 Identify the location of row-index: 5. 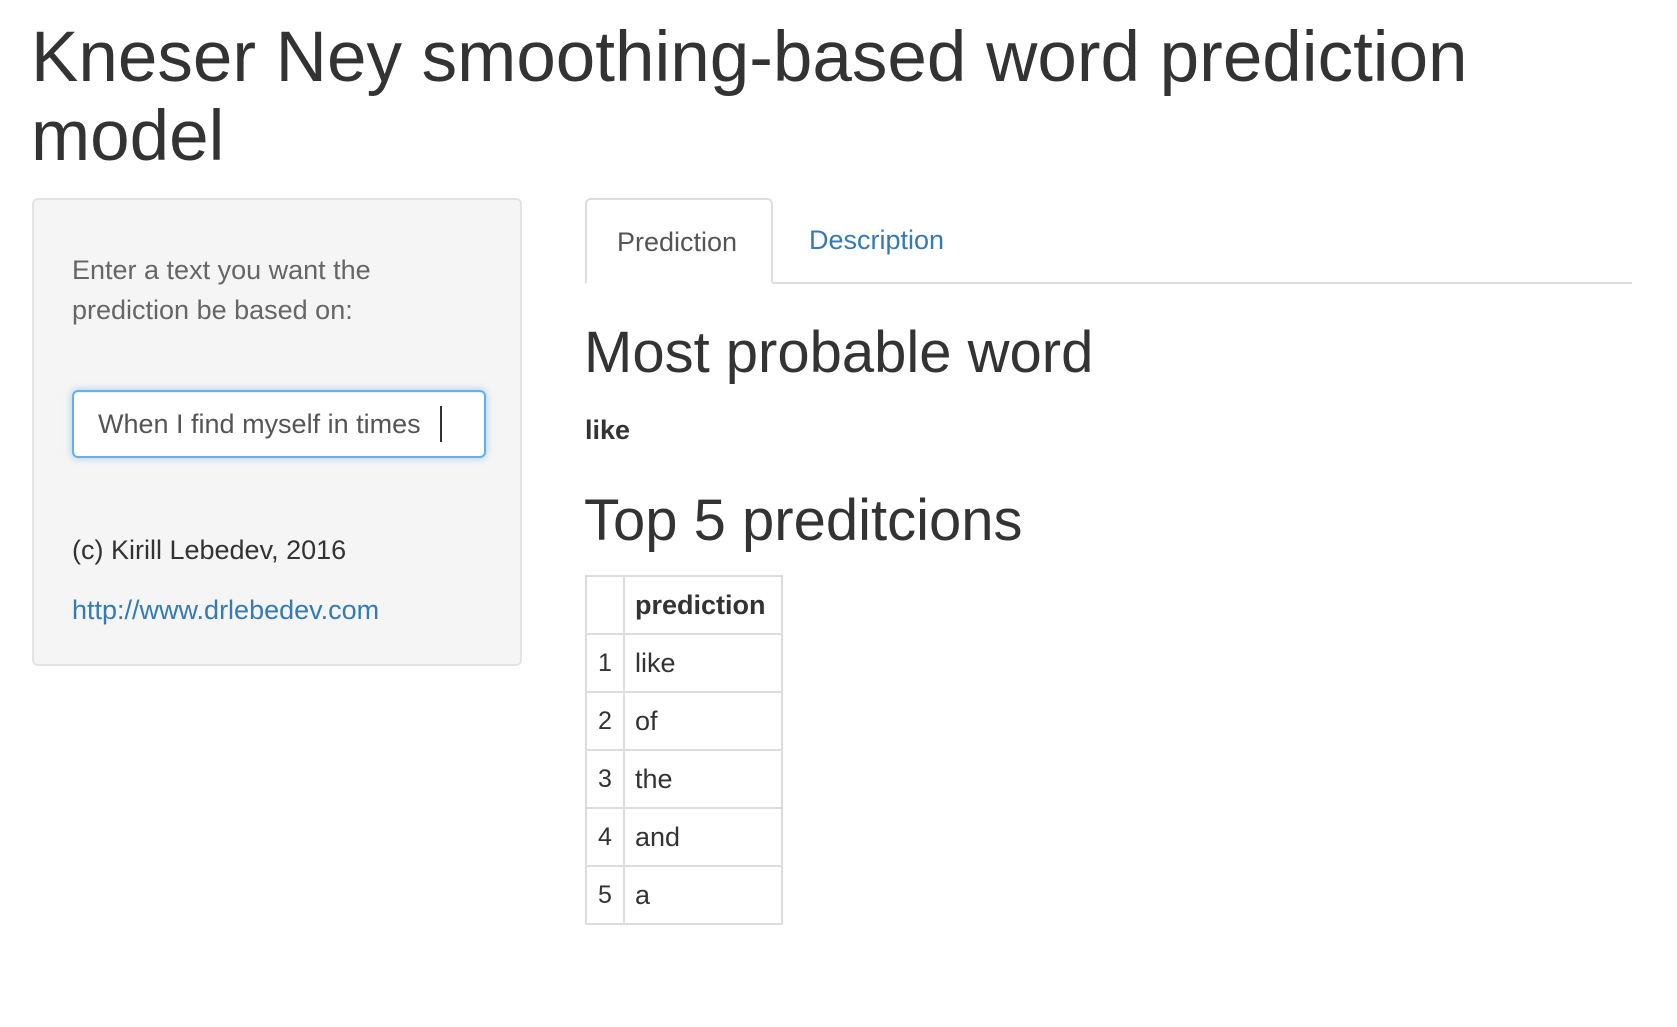
(605, 895).